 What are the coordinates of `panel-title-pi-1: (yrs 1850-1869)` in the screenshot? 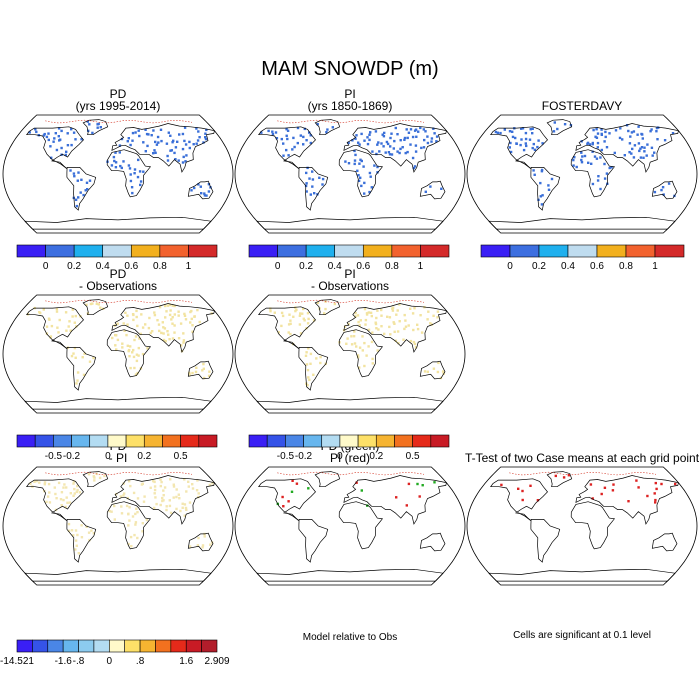 It's located at (350, 106).